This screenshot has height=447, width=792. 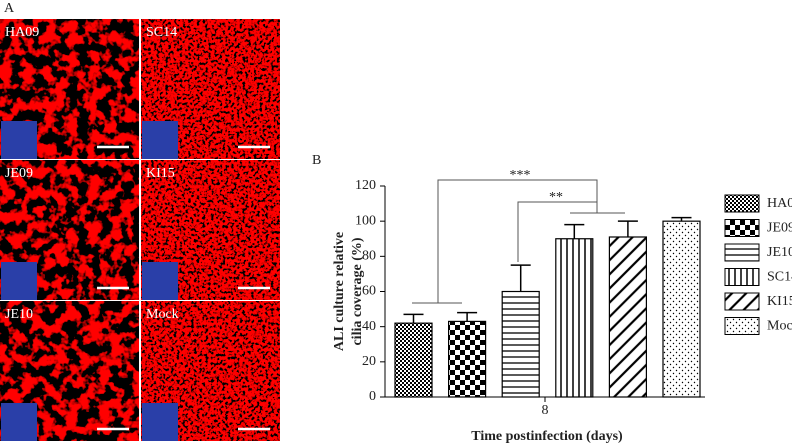 I want to click on y-tick-label: 100, so click(x=365, y=220).